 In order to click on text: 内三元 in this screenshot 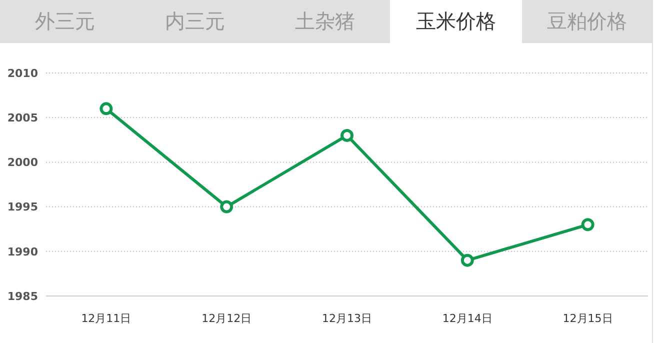, I will do `click(195, 21)`.